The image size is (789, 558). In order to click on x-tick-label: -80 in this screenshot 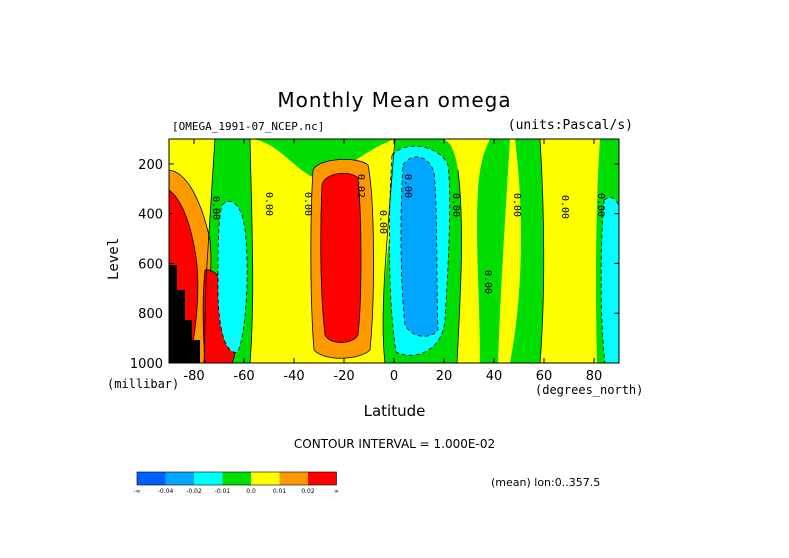, I will do `click(193, 376)`.